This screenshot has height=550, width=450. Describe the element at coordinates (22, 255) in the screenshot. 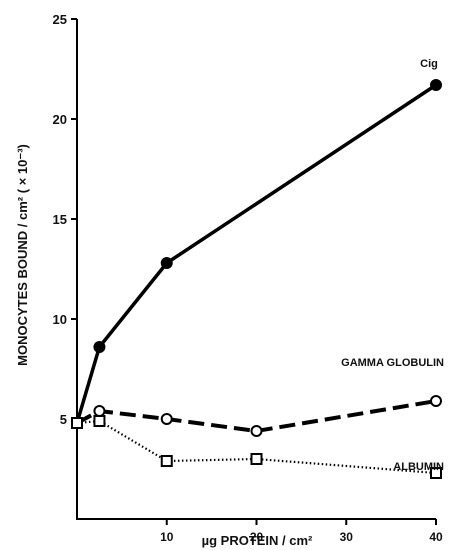

I see `y-axis-label: MONOCYTES BOUND / cm² ( × 10⁻³)` at that location.